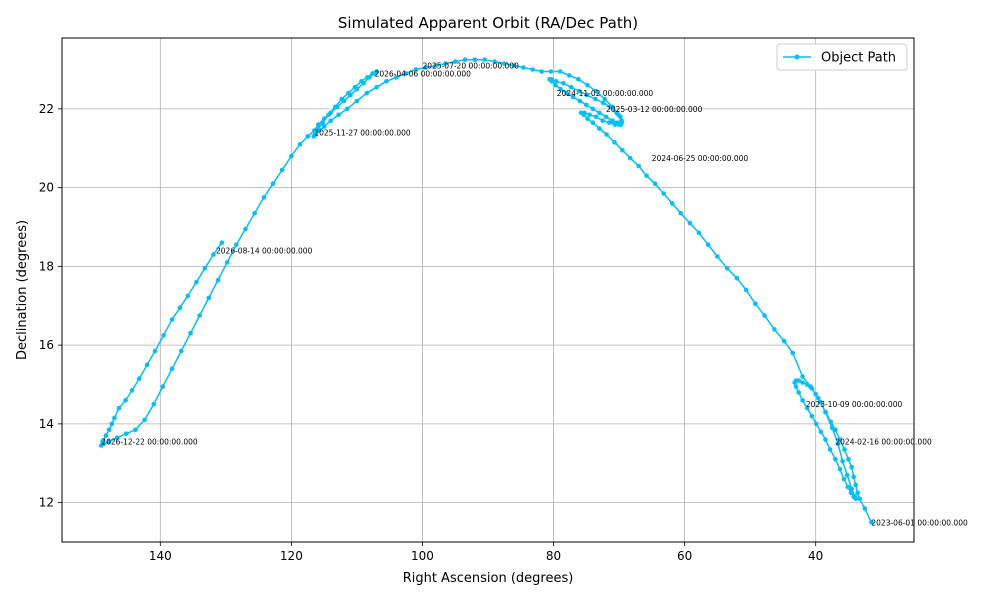 Image resolution: width=1000 pixels, height=600 pixels. I want to click on date-annotation: 2023-06-01 00:00:00.000, so click(919, 522).